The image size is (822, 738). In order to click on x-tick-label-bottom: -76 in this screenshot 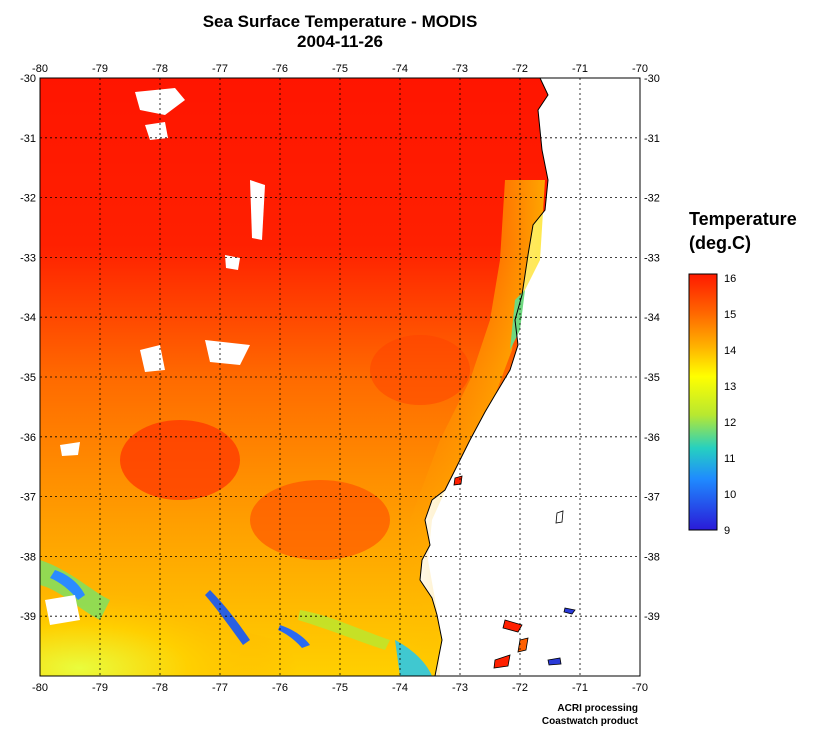, I will do `click(280, 688)`.